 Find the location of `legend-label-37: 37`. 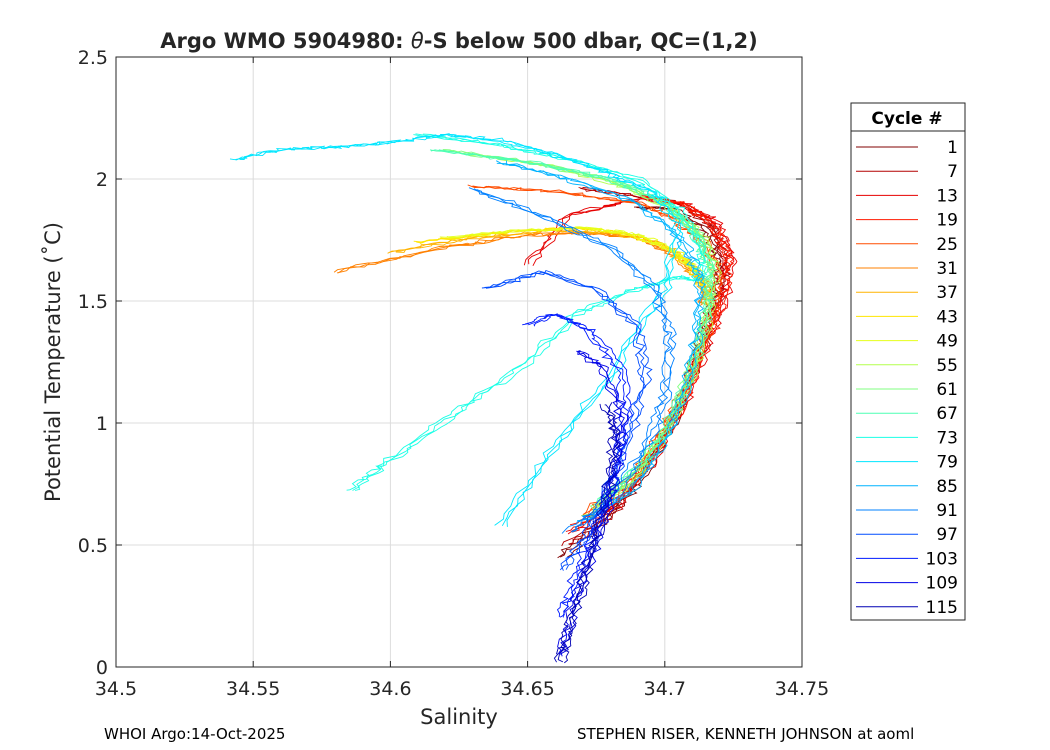

legend-label-37: 37 is located at coordinates (947, 293).